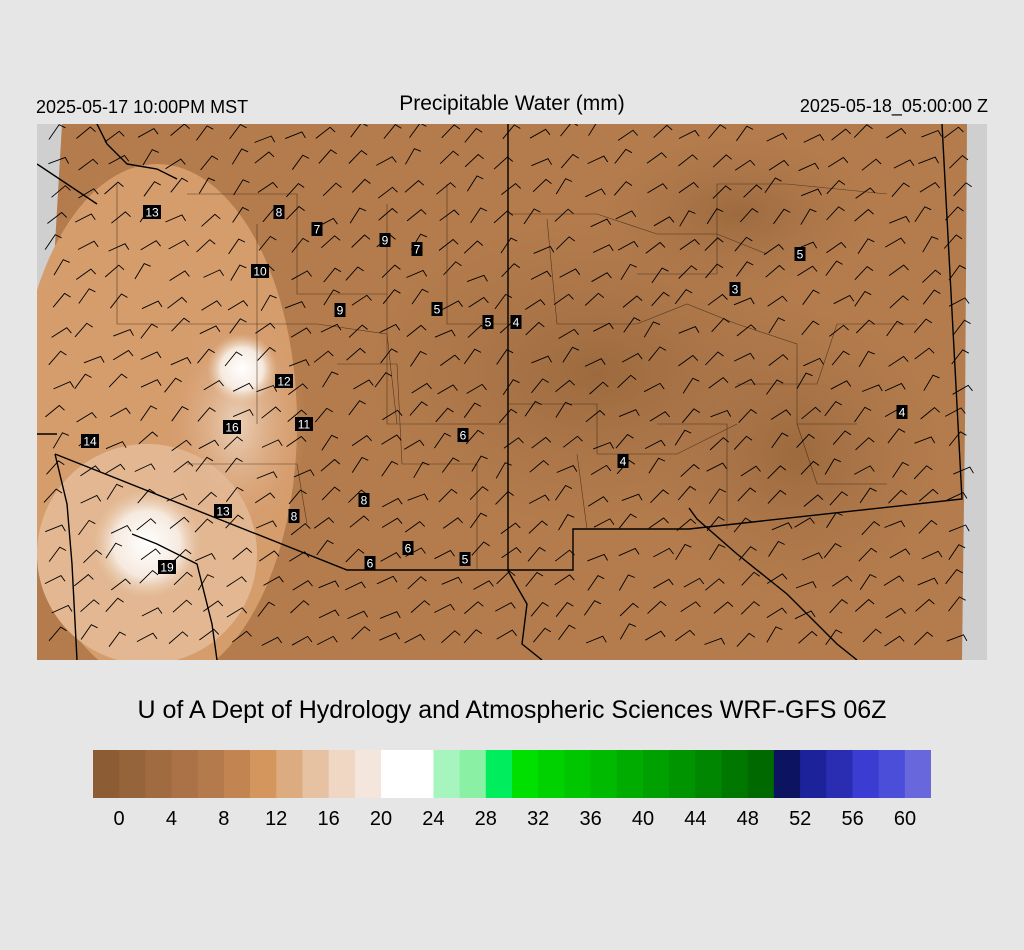 This screenshot has height=950, width=1024. What do you see at coordinates (735, 289) in the screenshot?
I see `pw-value-label: 3` at bounding box center [735, 289].